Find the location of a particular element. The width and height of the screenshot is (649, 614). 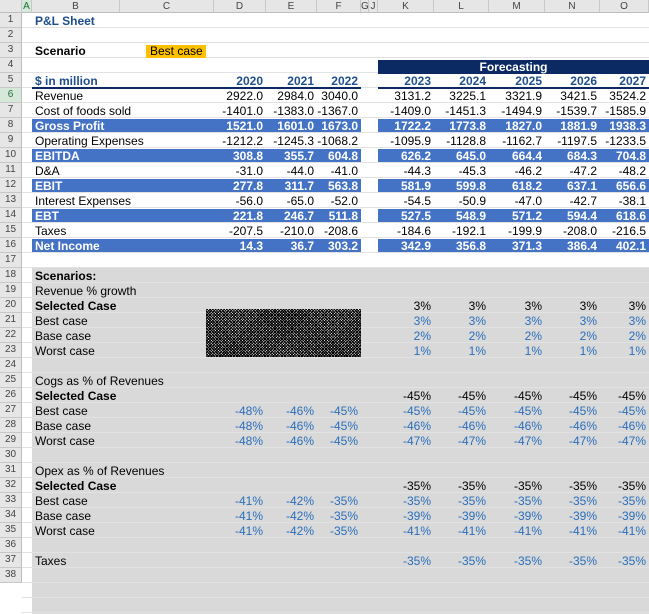

column-header: N is located at coordinates (572, 6).